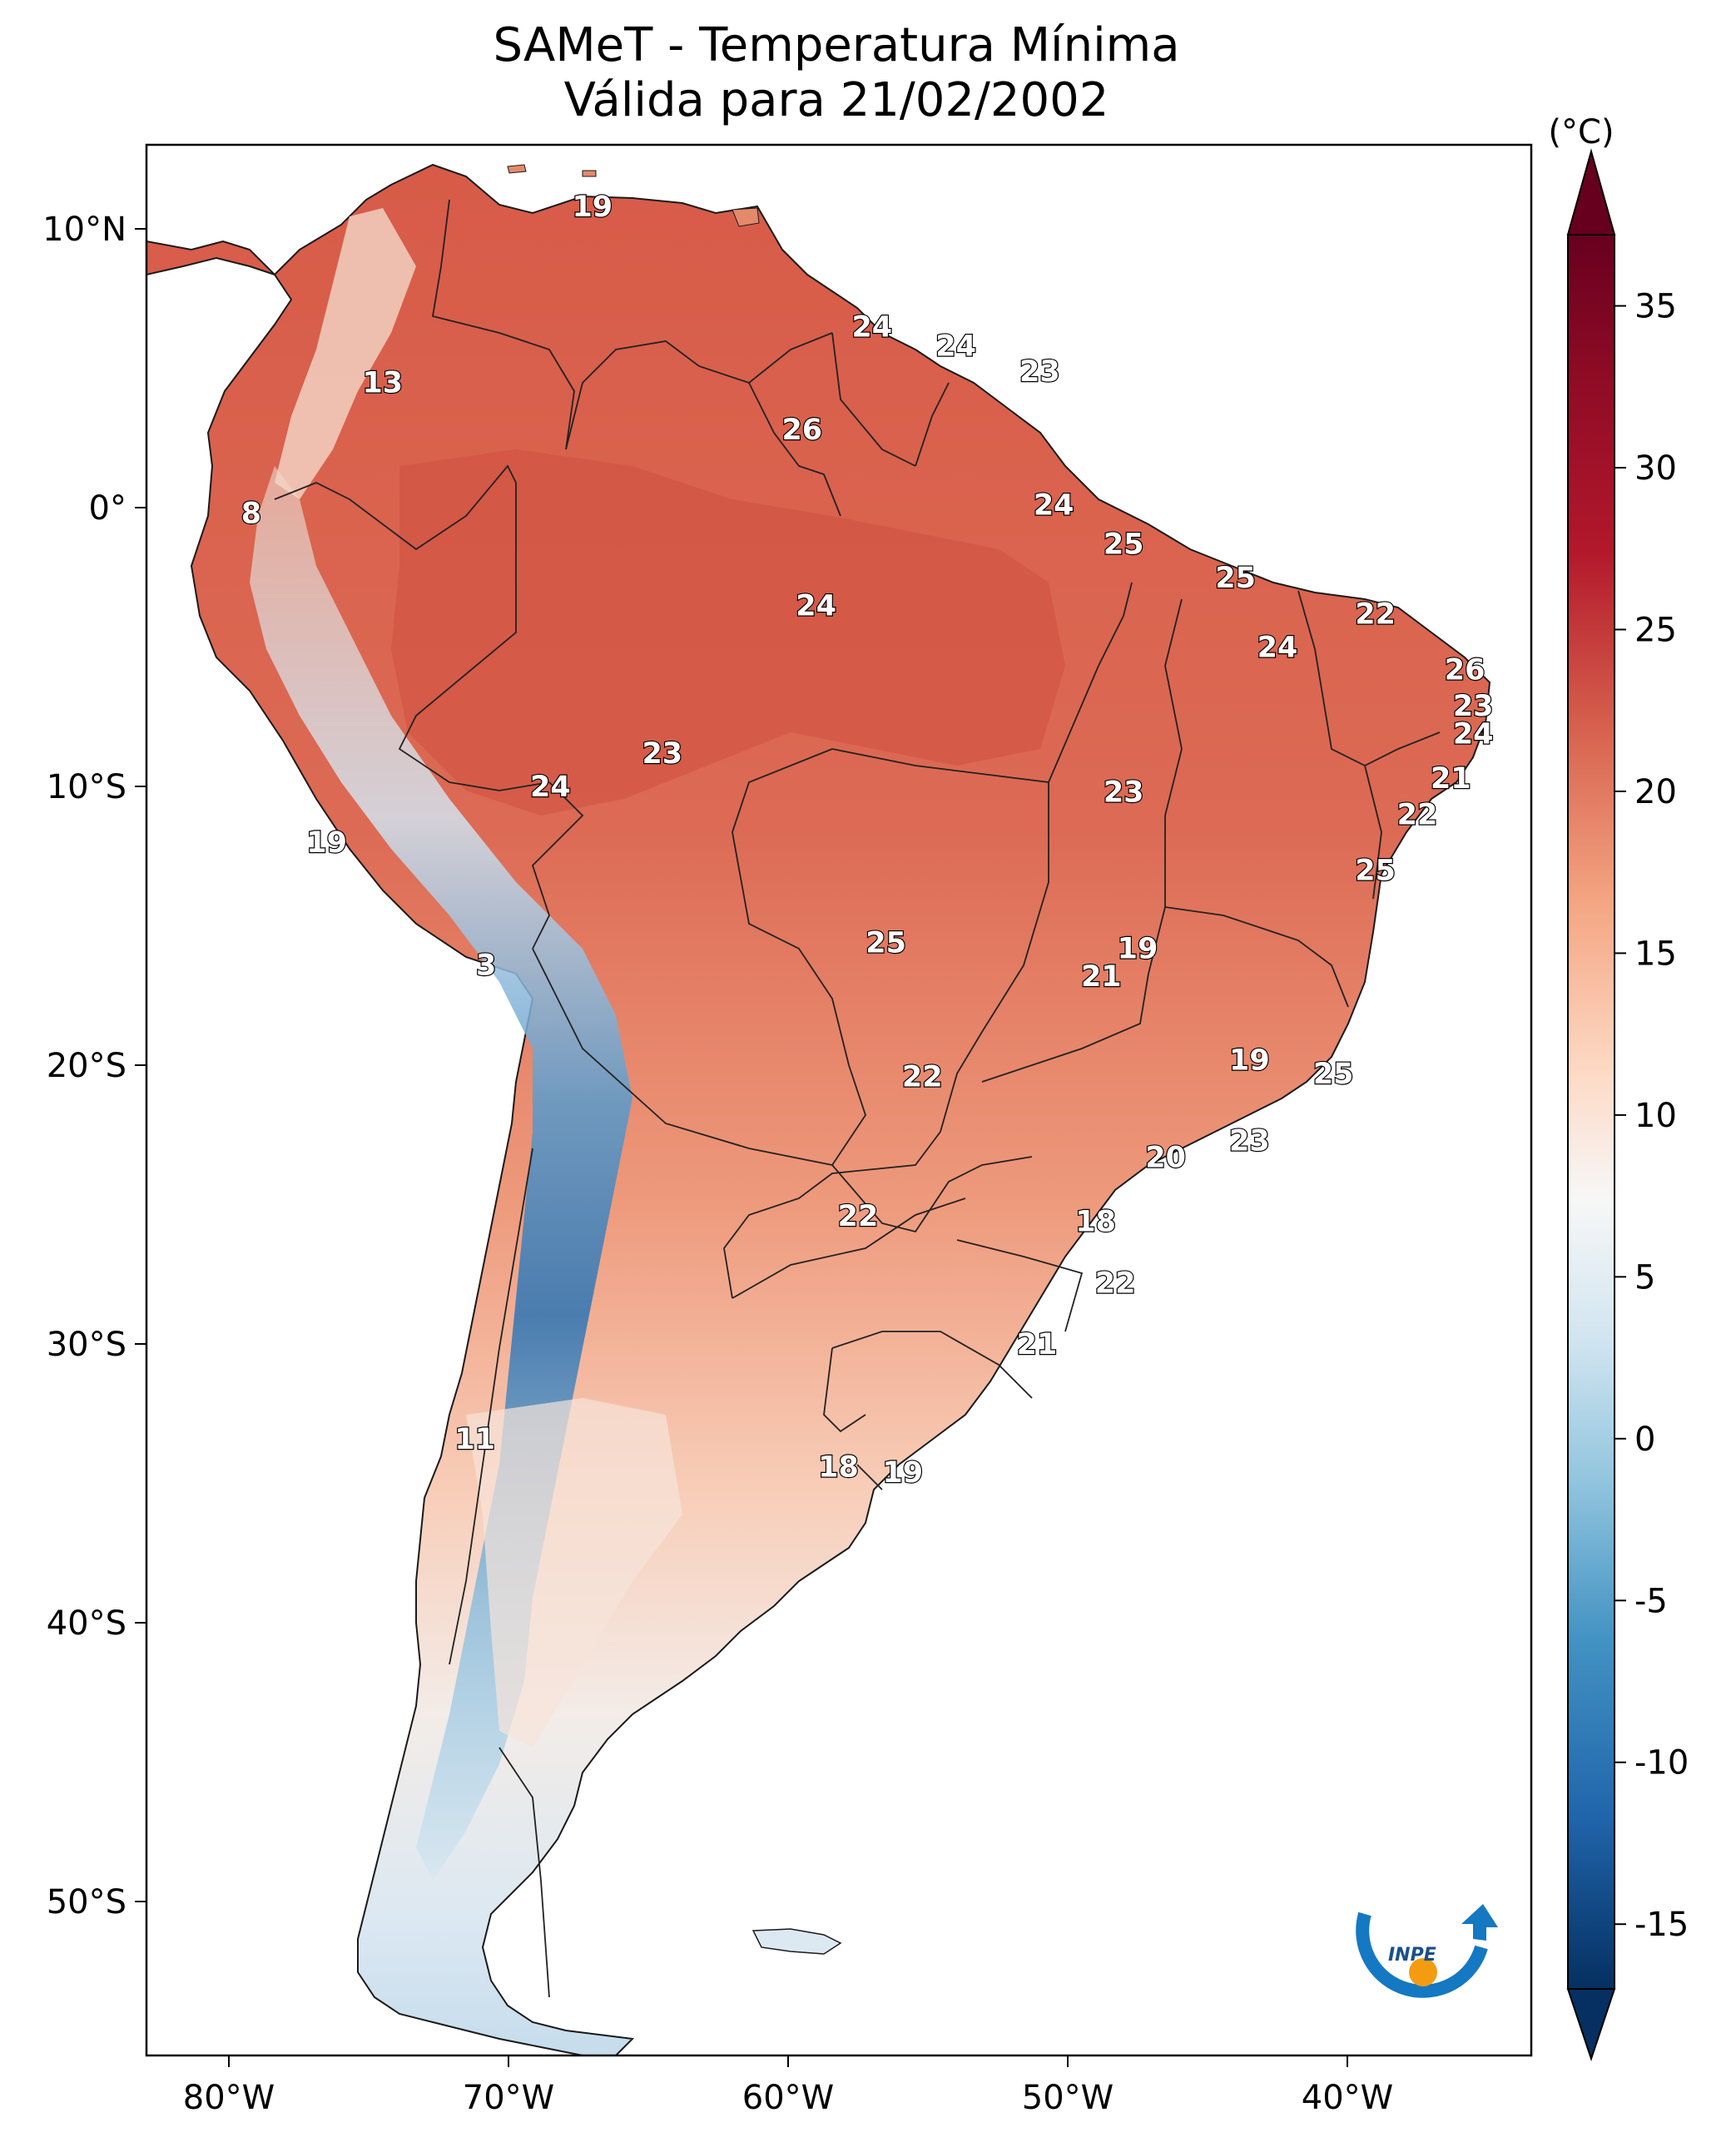 The height and width of the screenshot is (2152, 1736). Describe the element at coordinates (574, 1573) in the screenshot. I see `patagonia-pale-zone` at that location.